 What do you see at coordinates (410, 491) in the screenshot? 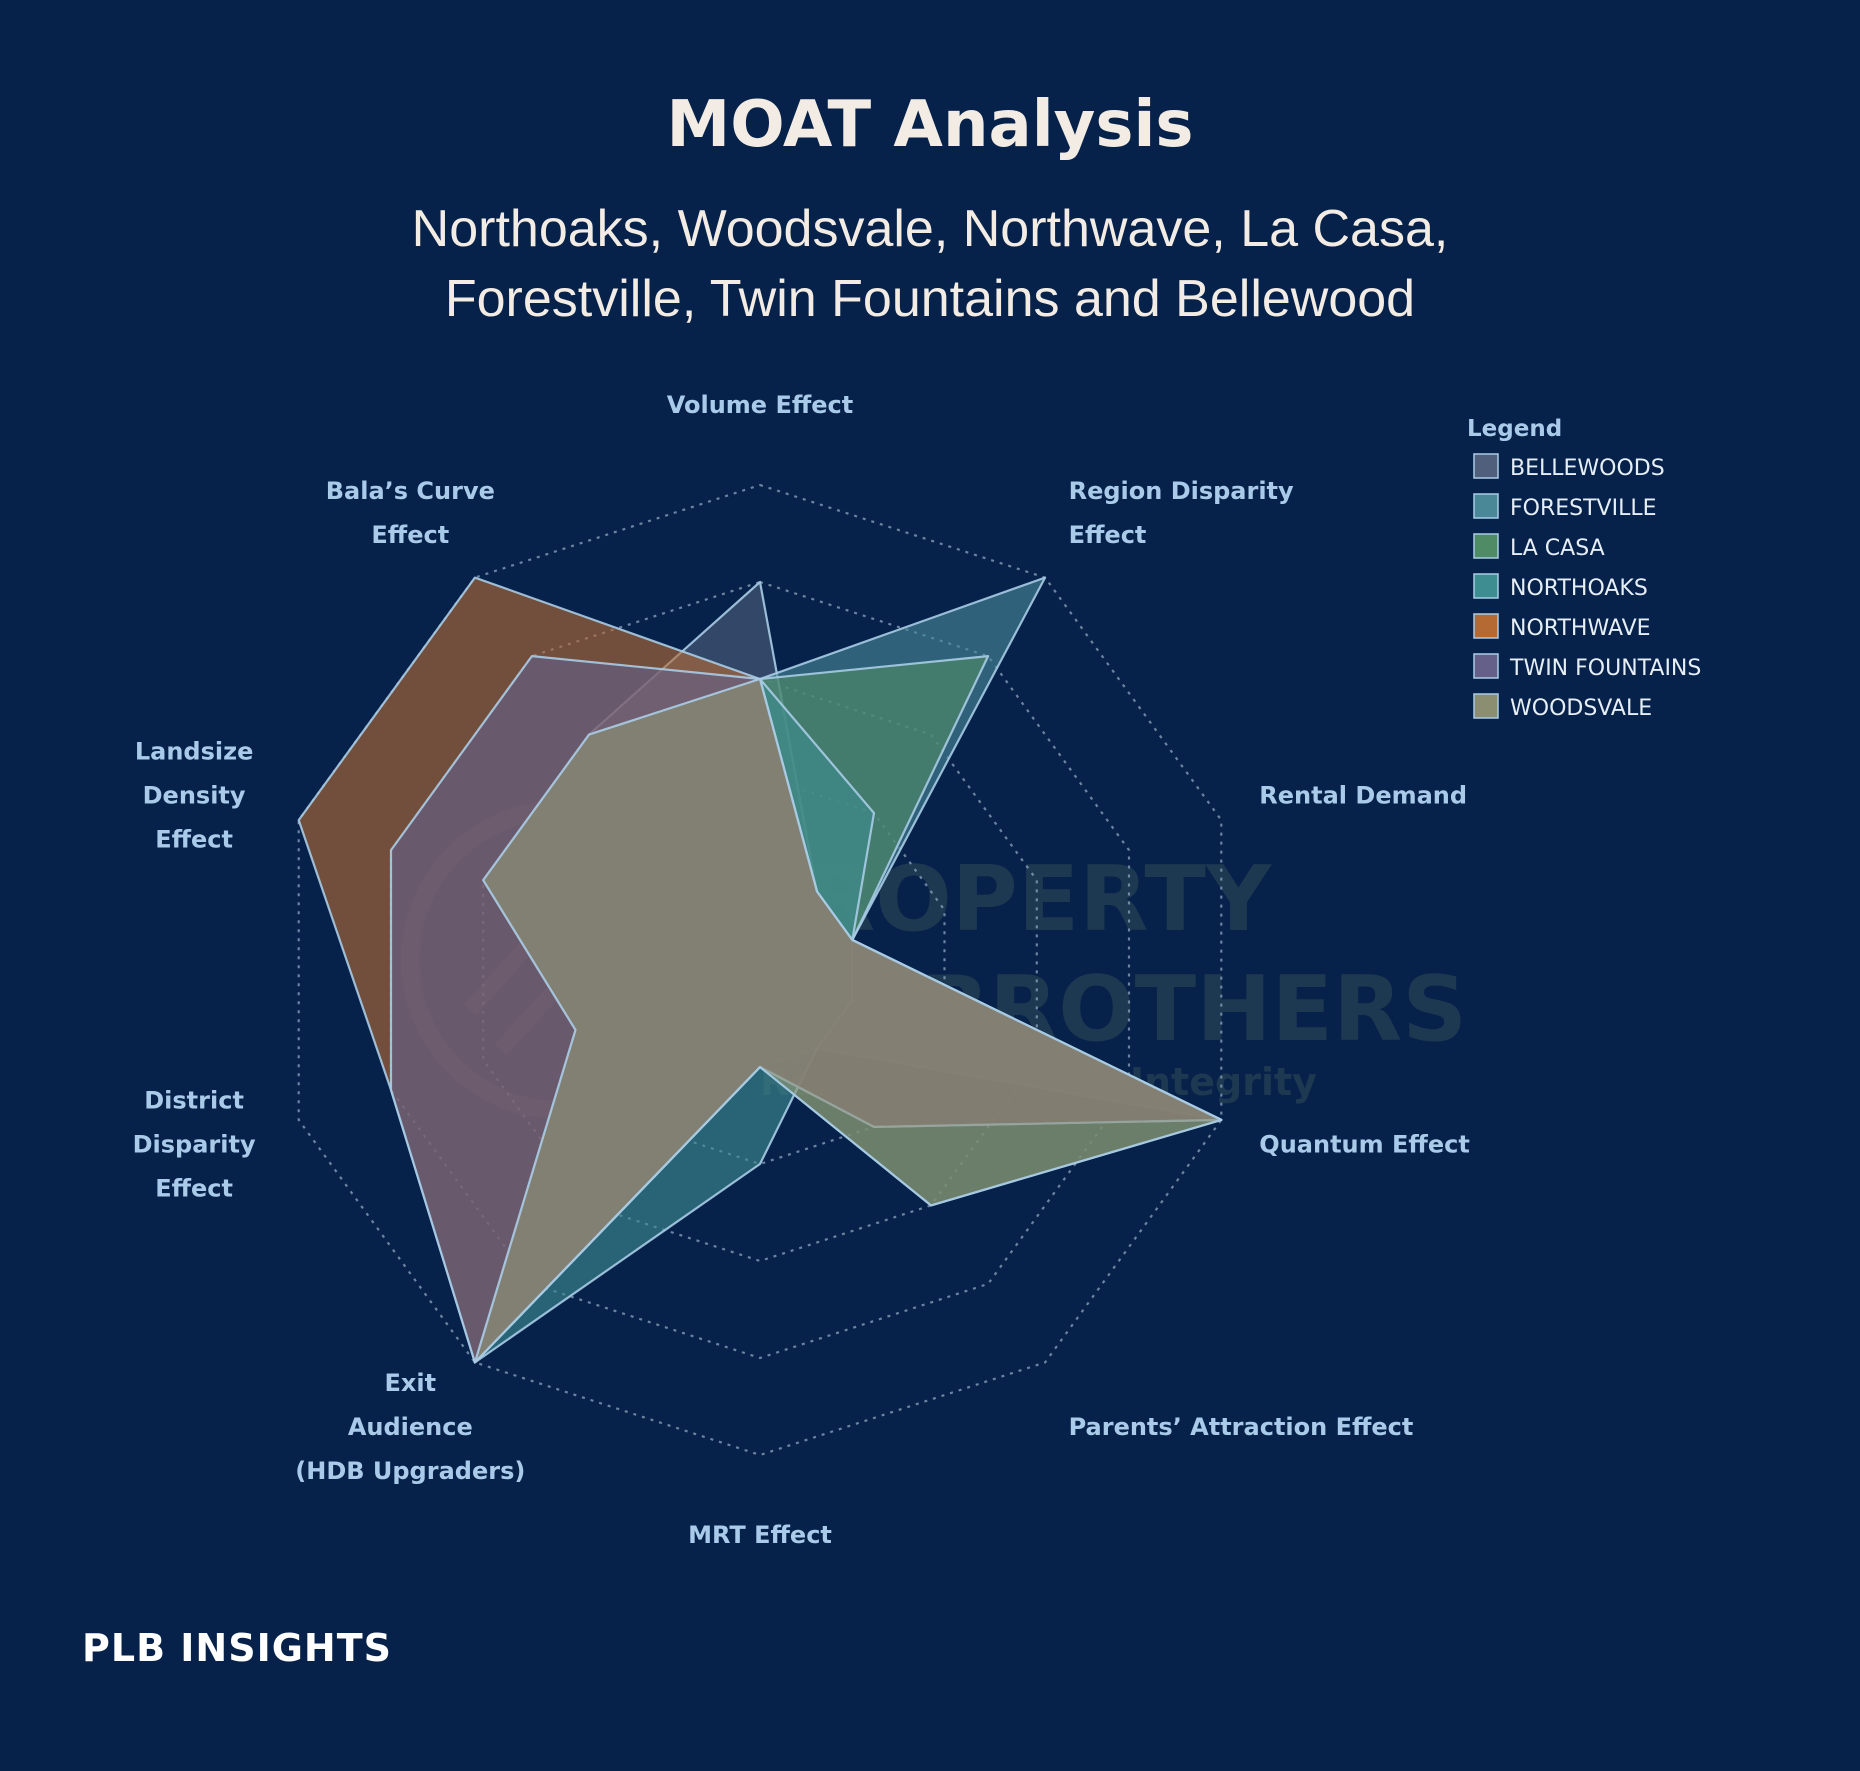
I see `axis-label-10-line-1: Bala’s Curve` at bounding box center [410, 491].